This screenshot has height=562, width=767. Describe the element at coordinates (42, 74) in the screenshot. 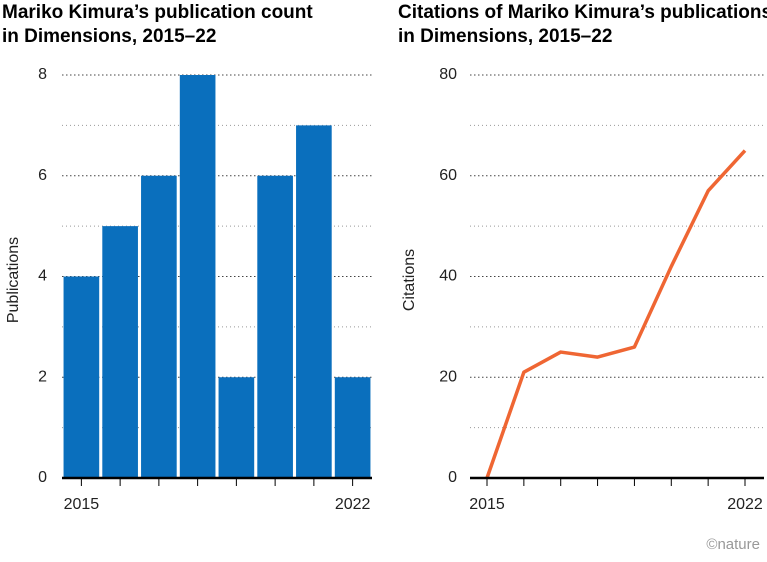

I see `y-tick-label: 8` at that location.